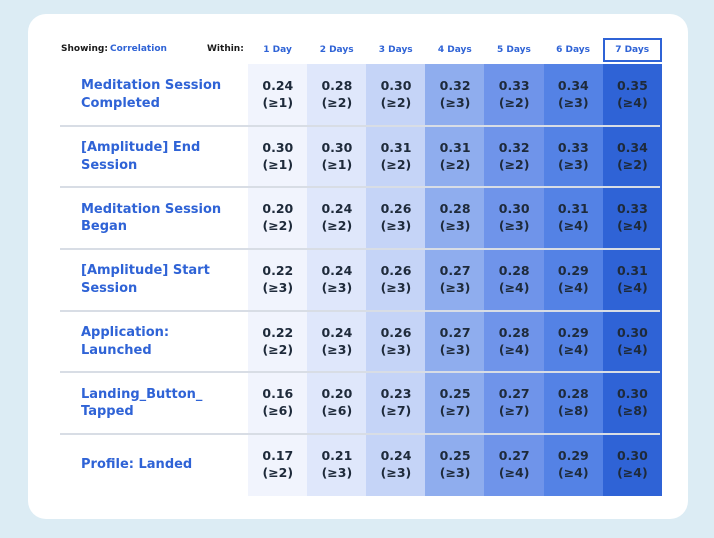 The width and height of the screenshot is (714, 538). I want to click on column-header-2-day: 2 Days, so click(336, 50).